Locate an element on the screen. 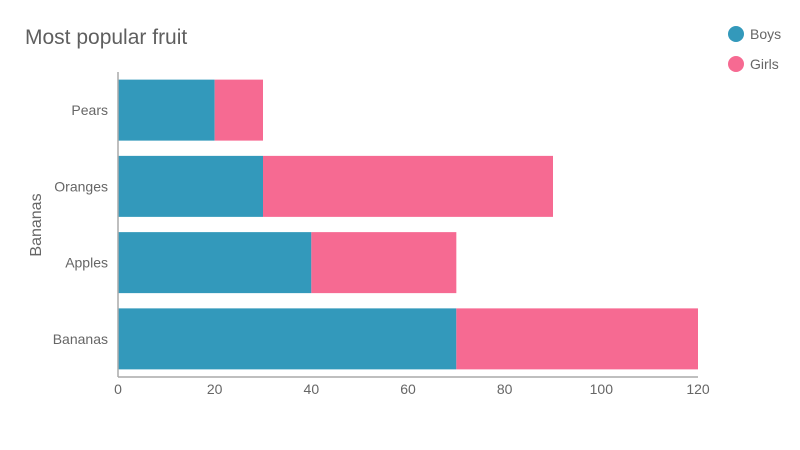 Image resolution: width=800 pixels, height=450 pixels. chart-title: Most popular fruit is located at coordinates (106, 37).